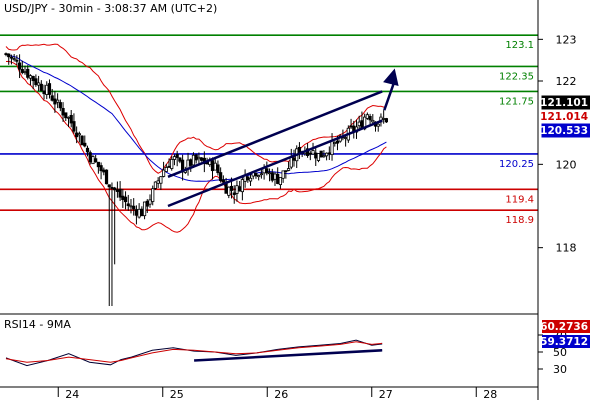  I want to click on price-tick-label: 123, so click(566, 39).